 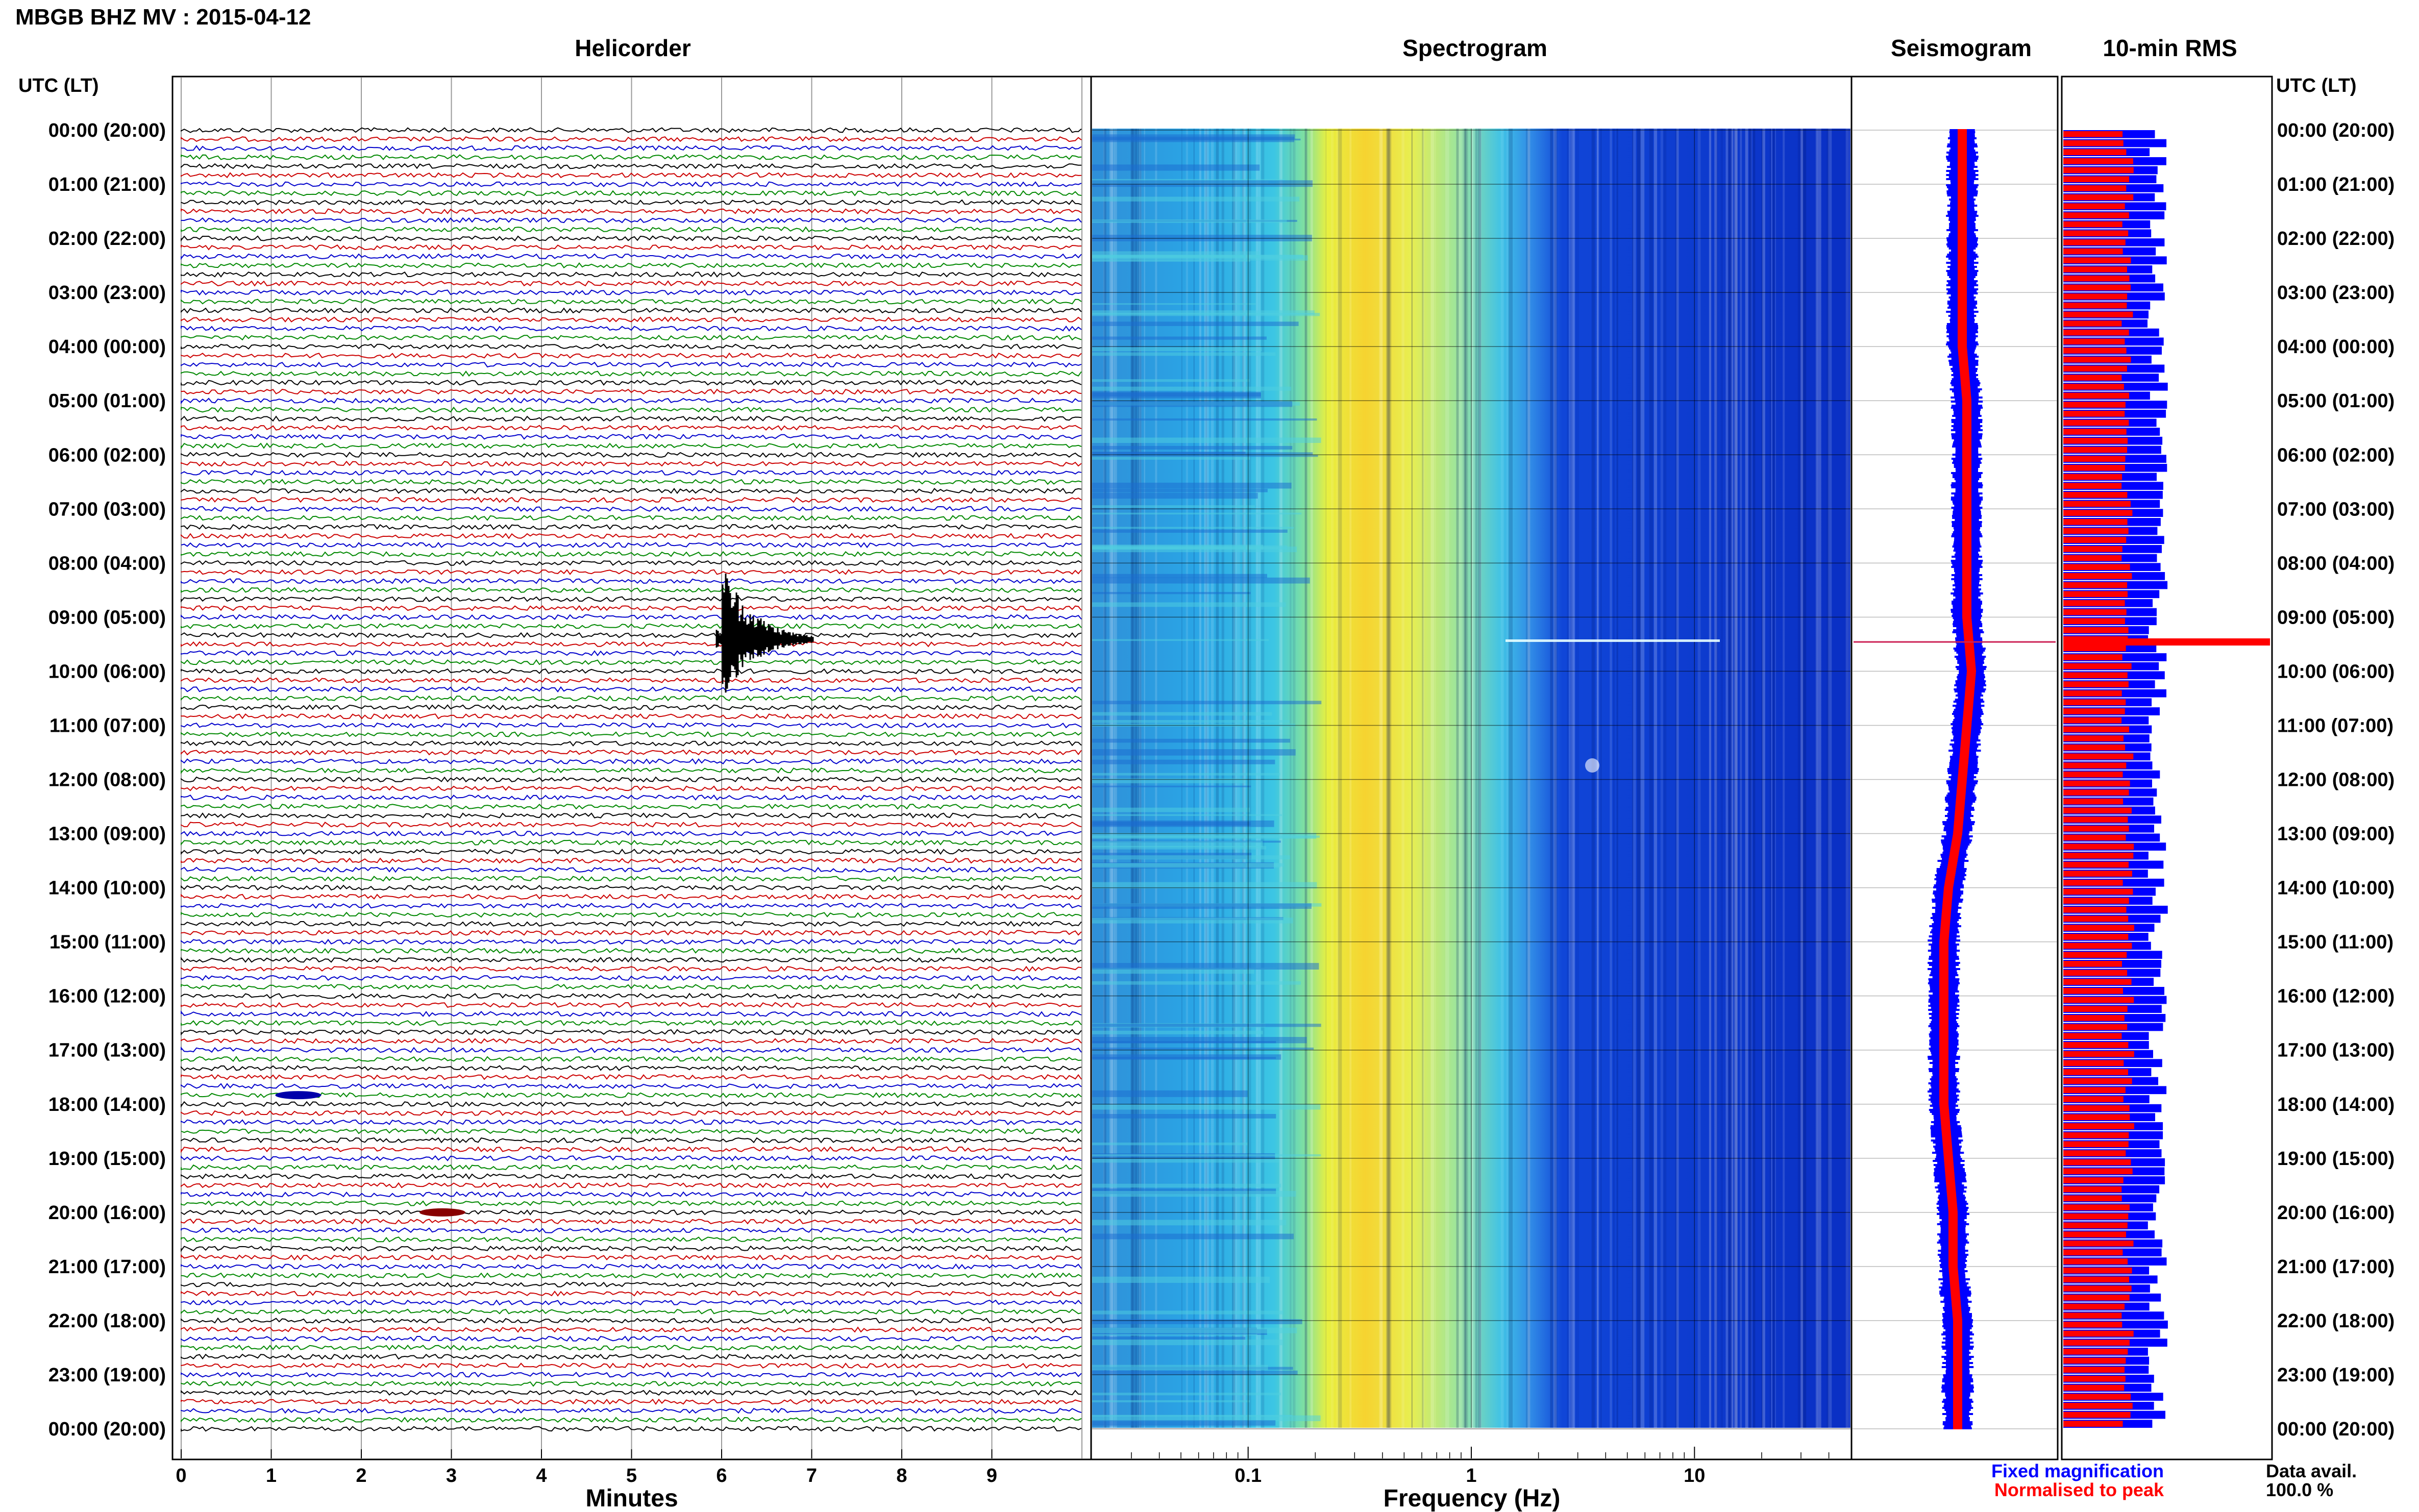 I want to click on time-label-right: 17:00 (13:00), so click(x=2336, y=1050).